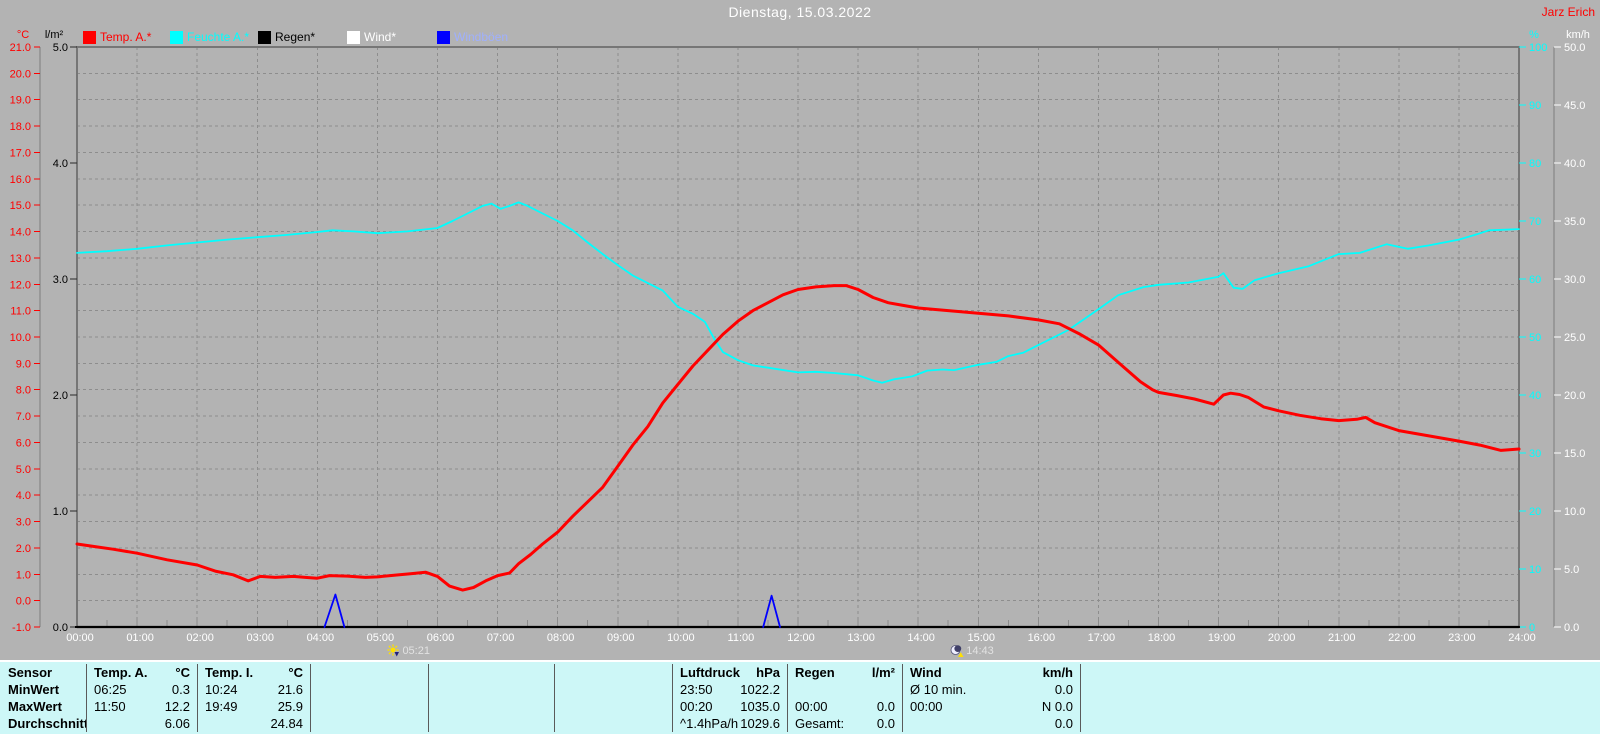 The width and height of the screenshot is (1600, 734). What do you see at coordinates (121, 672) in the screenshot?
I see `sensor-name: Temp. A.` at bounding box center [121, 672].